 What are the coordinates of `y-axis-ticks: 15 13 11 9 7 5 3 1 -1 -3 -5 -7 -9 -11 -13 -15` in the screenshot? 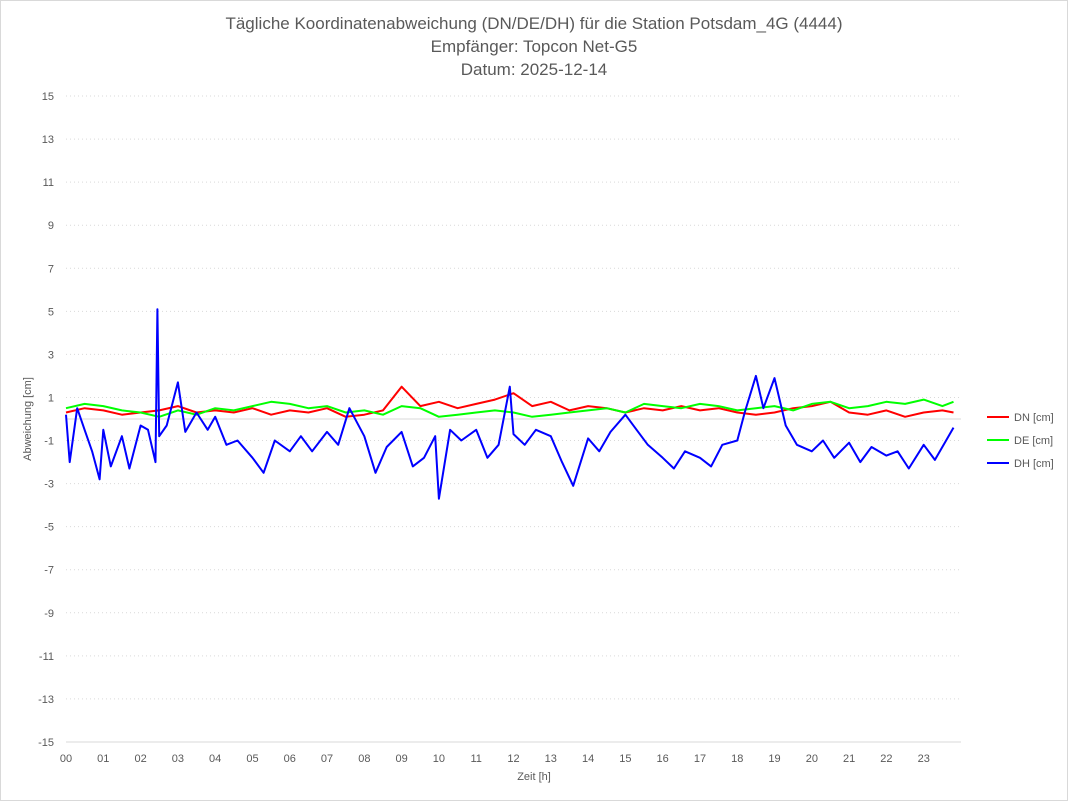 It's located at (46, 420).